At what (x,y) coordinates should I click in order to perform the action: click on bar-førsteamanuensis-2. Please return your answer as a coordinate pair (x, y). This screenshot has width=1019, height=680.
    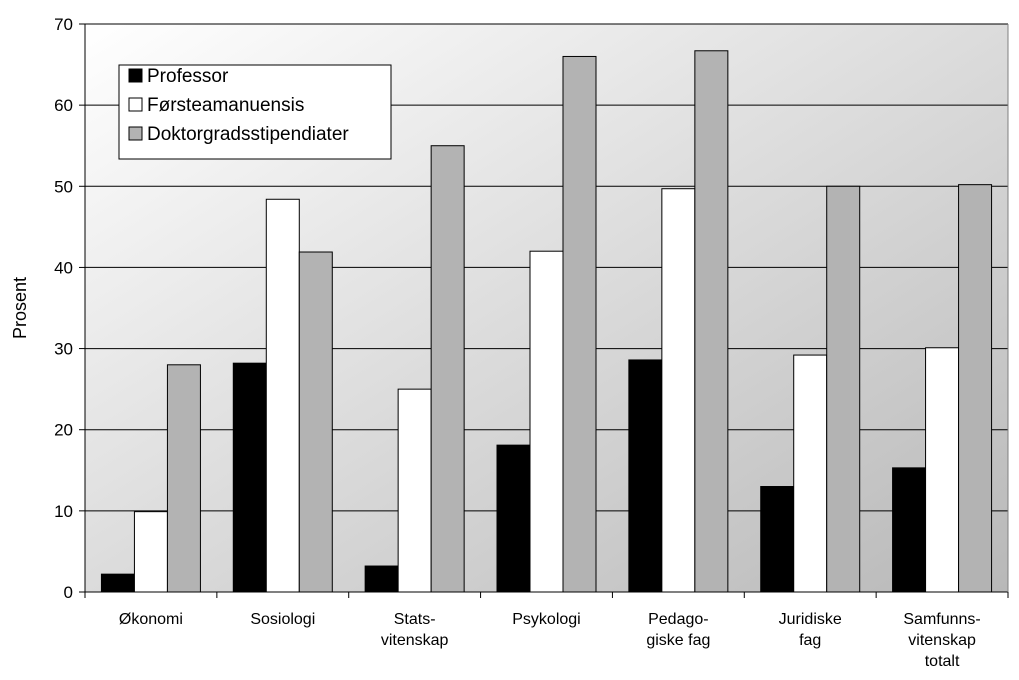
    Looking at the image, I should click on (414, 490).